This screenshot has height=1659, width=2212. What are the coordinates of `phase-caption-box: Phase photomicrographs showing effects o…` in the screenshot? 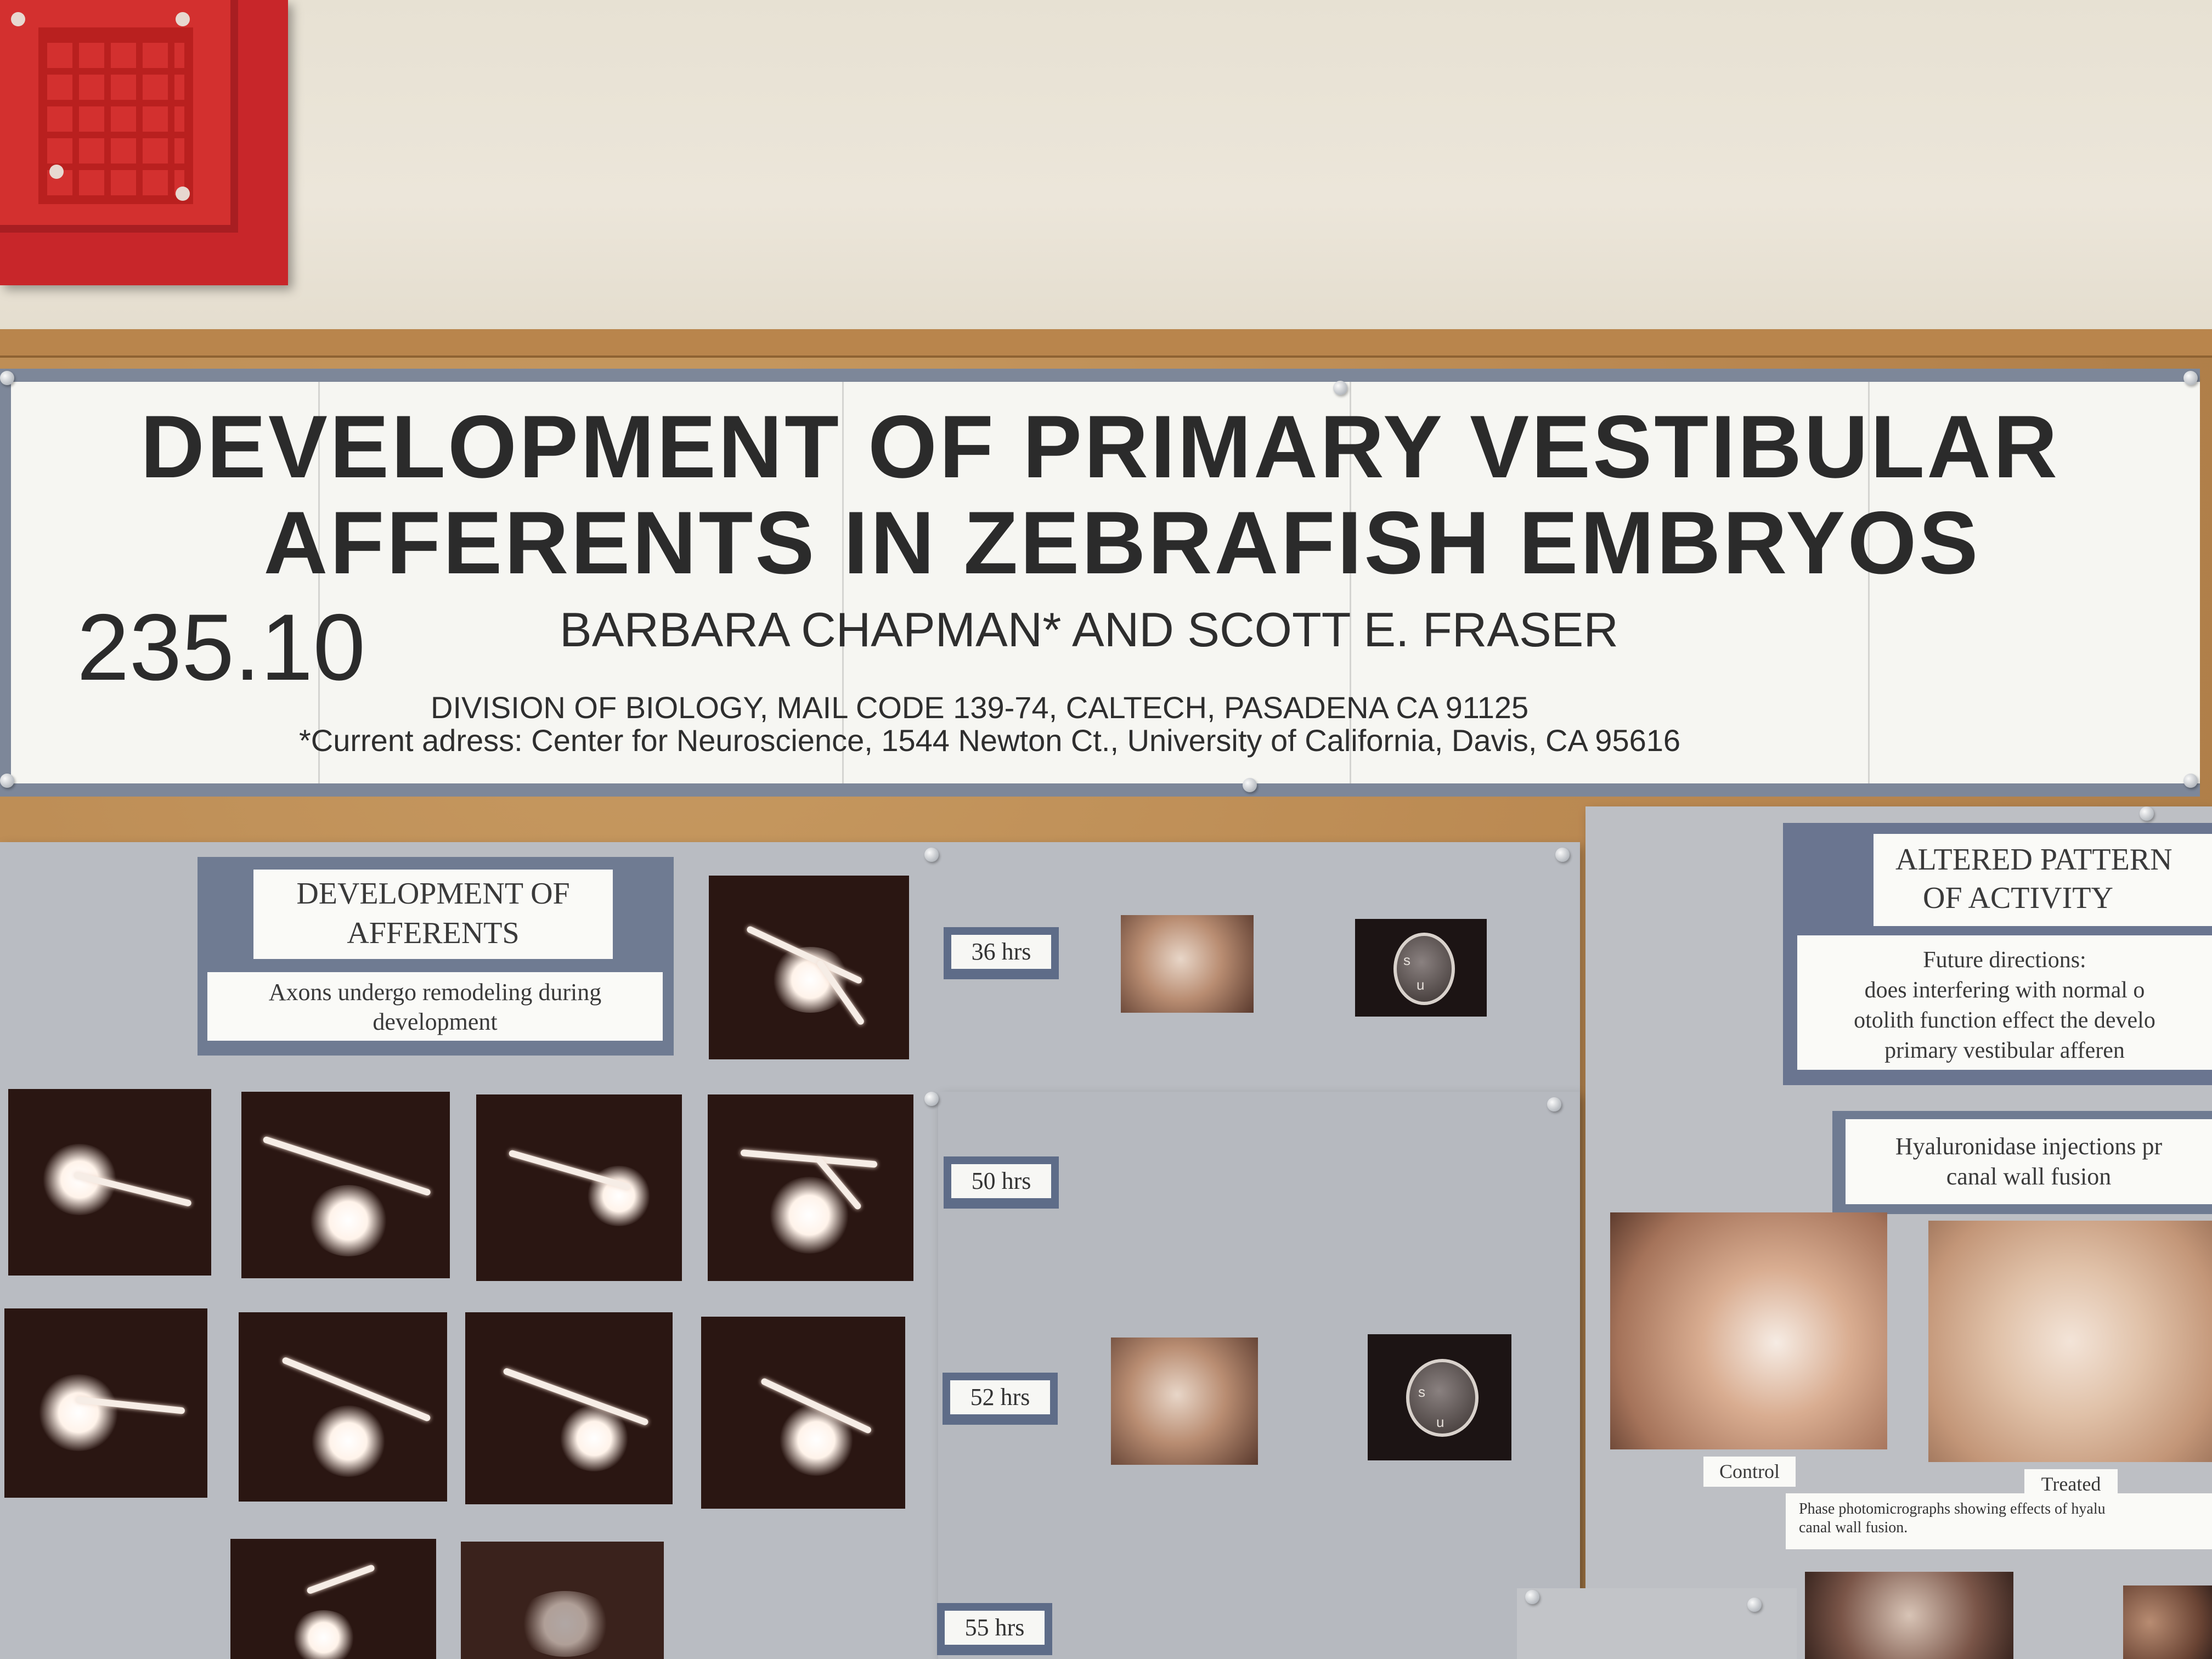 It's located at (1999, 1521).